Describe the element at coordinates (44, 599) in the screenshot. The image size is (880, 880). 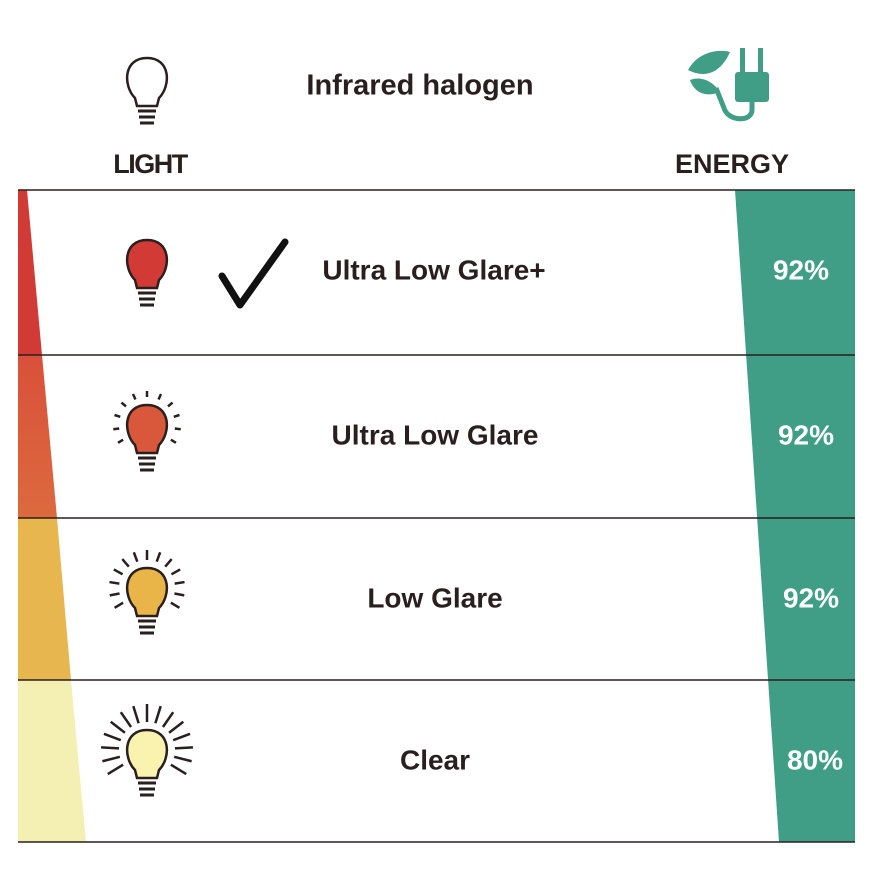
I see `wedge-yellow` at that location.